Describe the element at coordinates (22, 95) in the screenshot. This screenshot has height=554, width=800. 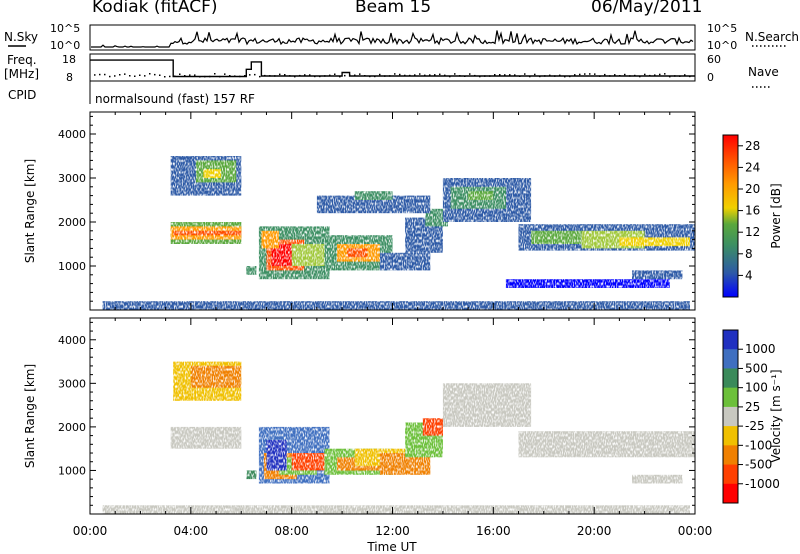
I see `cpid-label: CPID` at that location.